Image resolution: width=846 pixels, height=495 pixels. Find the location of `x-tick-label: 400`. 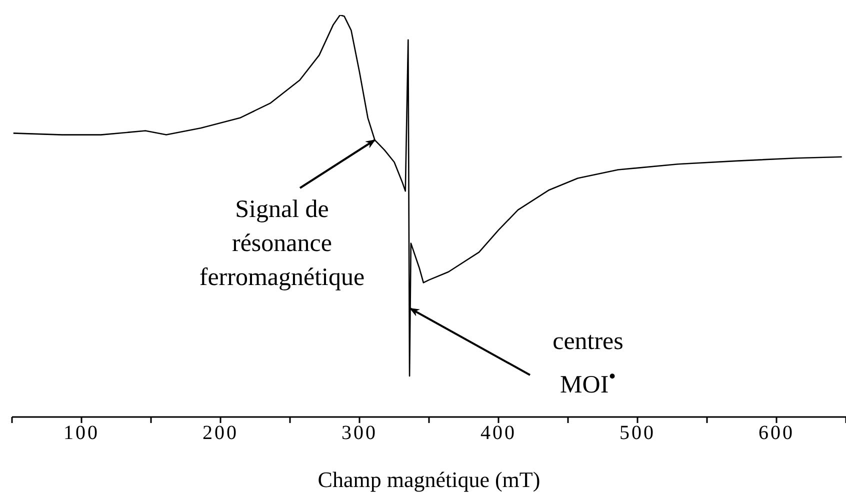

x-tick-label: 400 is located at coordinates (498, 433).